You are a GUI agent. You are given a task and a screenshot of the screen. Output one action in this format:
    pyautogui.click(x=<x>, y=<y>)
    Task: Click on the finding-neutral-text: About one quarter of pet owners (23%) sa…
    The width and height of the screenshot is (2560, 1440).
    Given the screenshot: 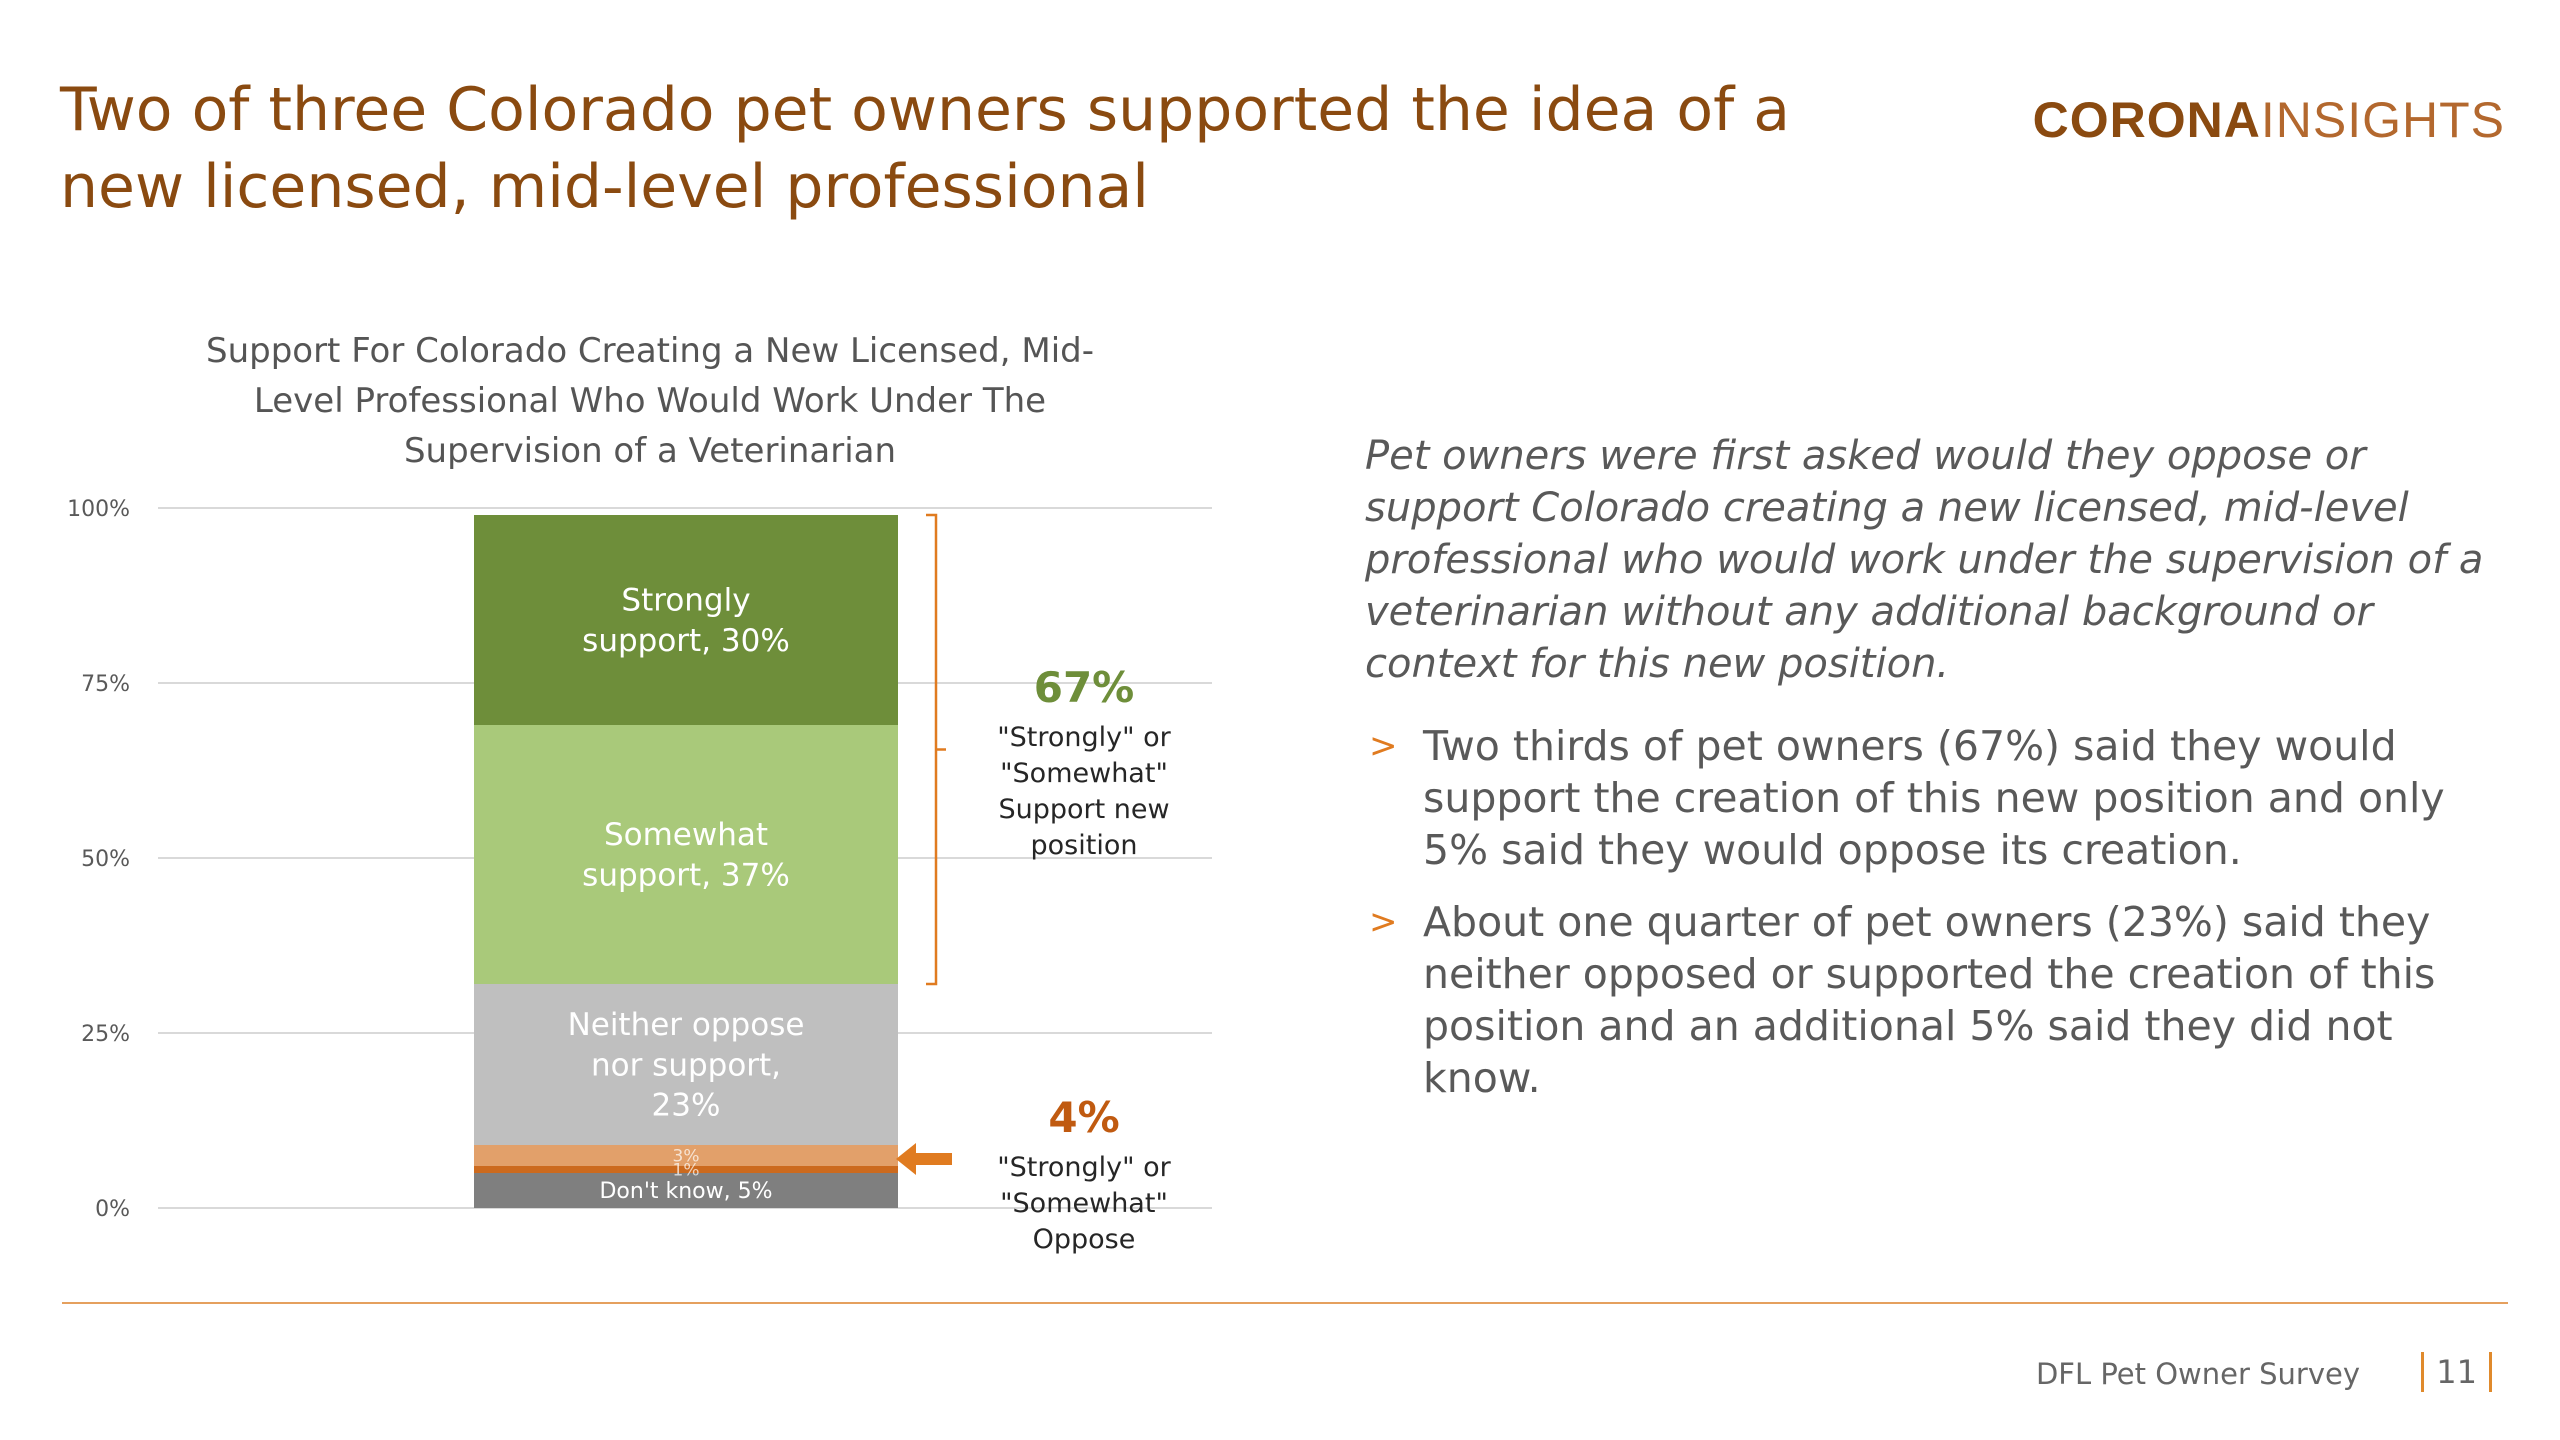 What is the action you would take?
    pyautogui.click(x=1929, y=1000)
    